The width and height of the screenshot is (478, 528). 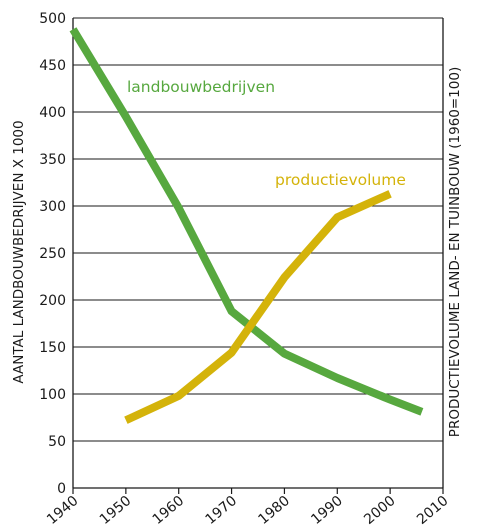 What do you see at coordinates (169, 510) in the screenshot?
I see `x-tick-label: 1960` at bounding box center [169, 510].